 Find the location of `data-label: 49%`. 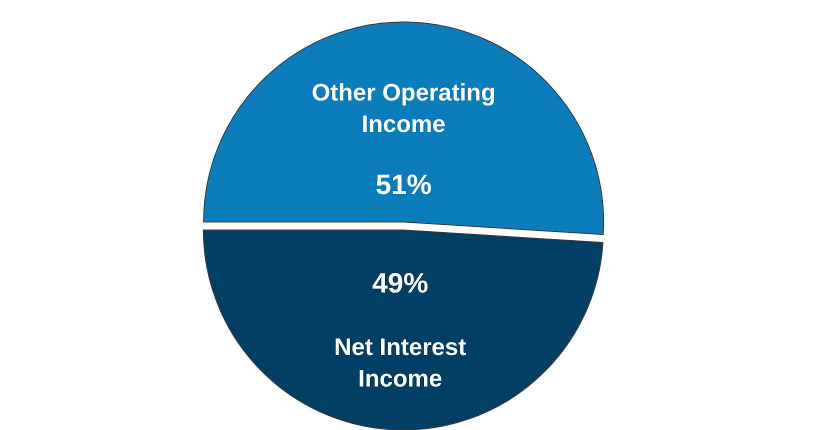

data-label: 49% is located at coordinates (400, 283).